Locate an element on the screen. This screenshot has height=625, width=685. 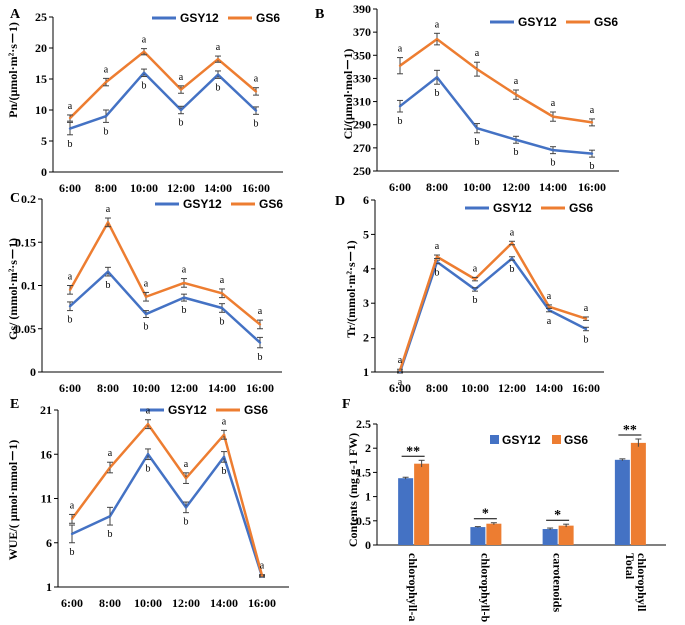
f-x-category-label: carotenoids is located at coordinates (558, 582).